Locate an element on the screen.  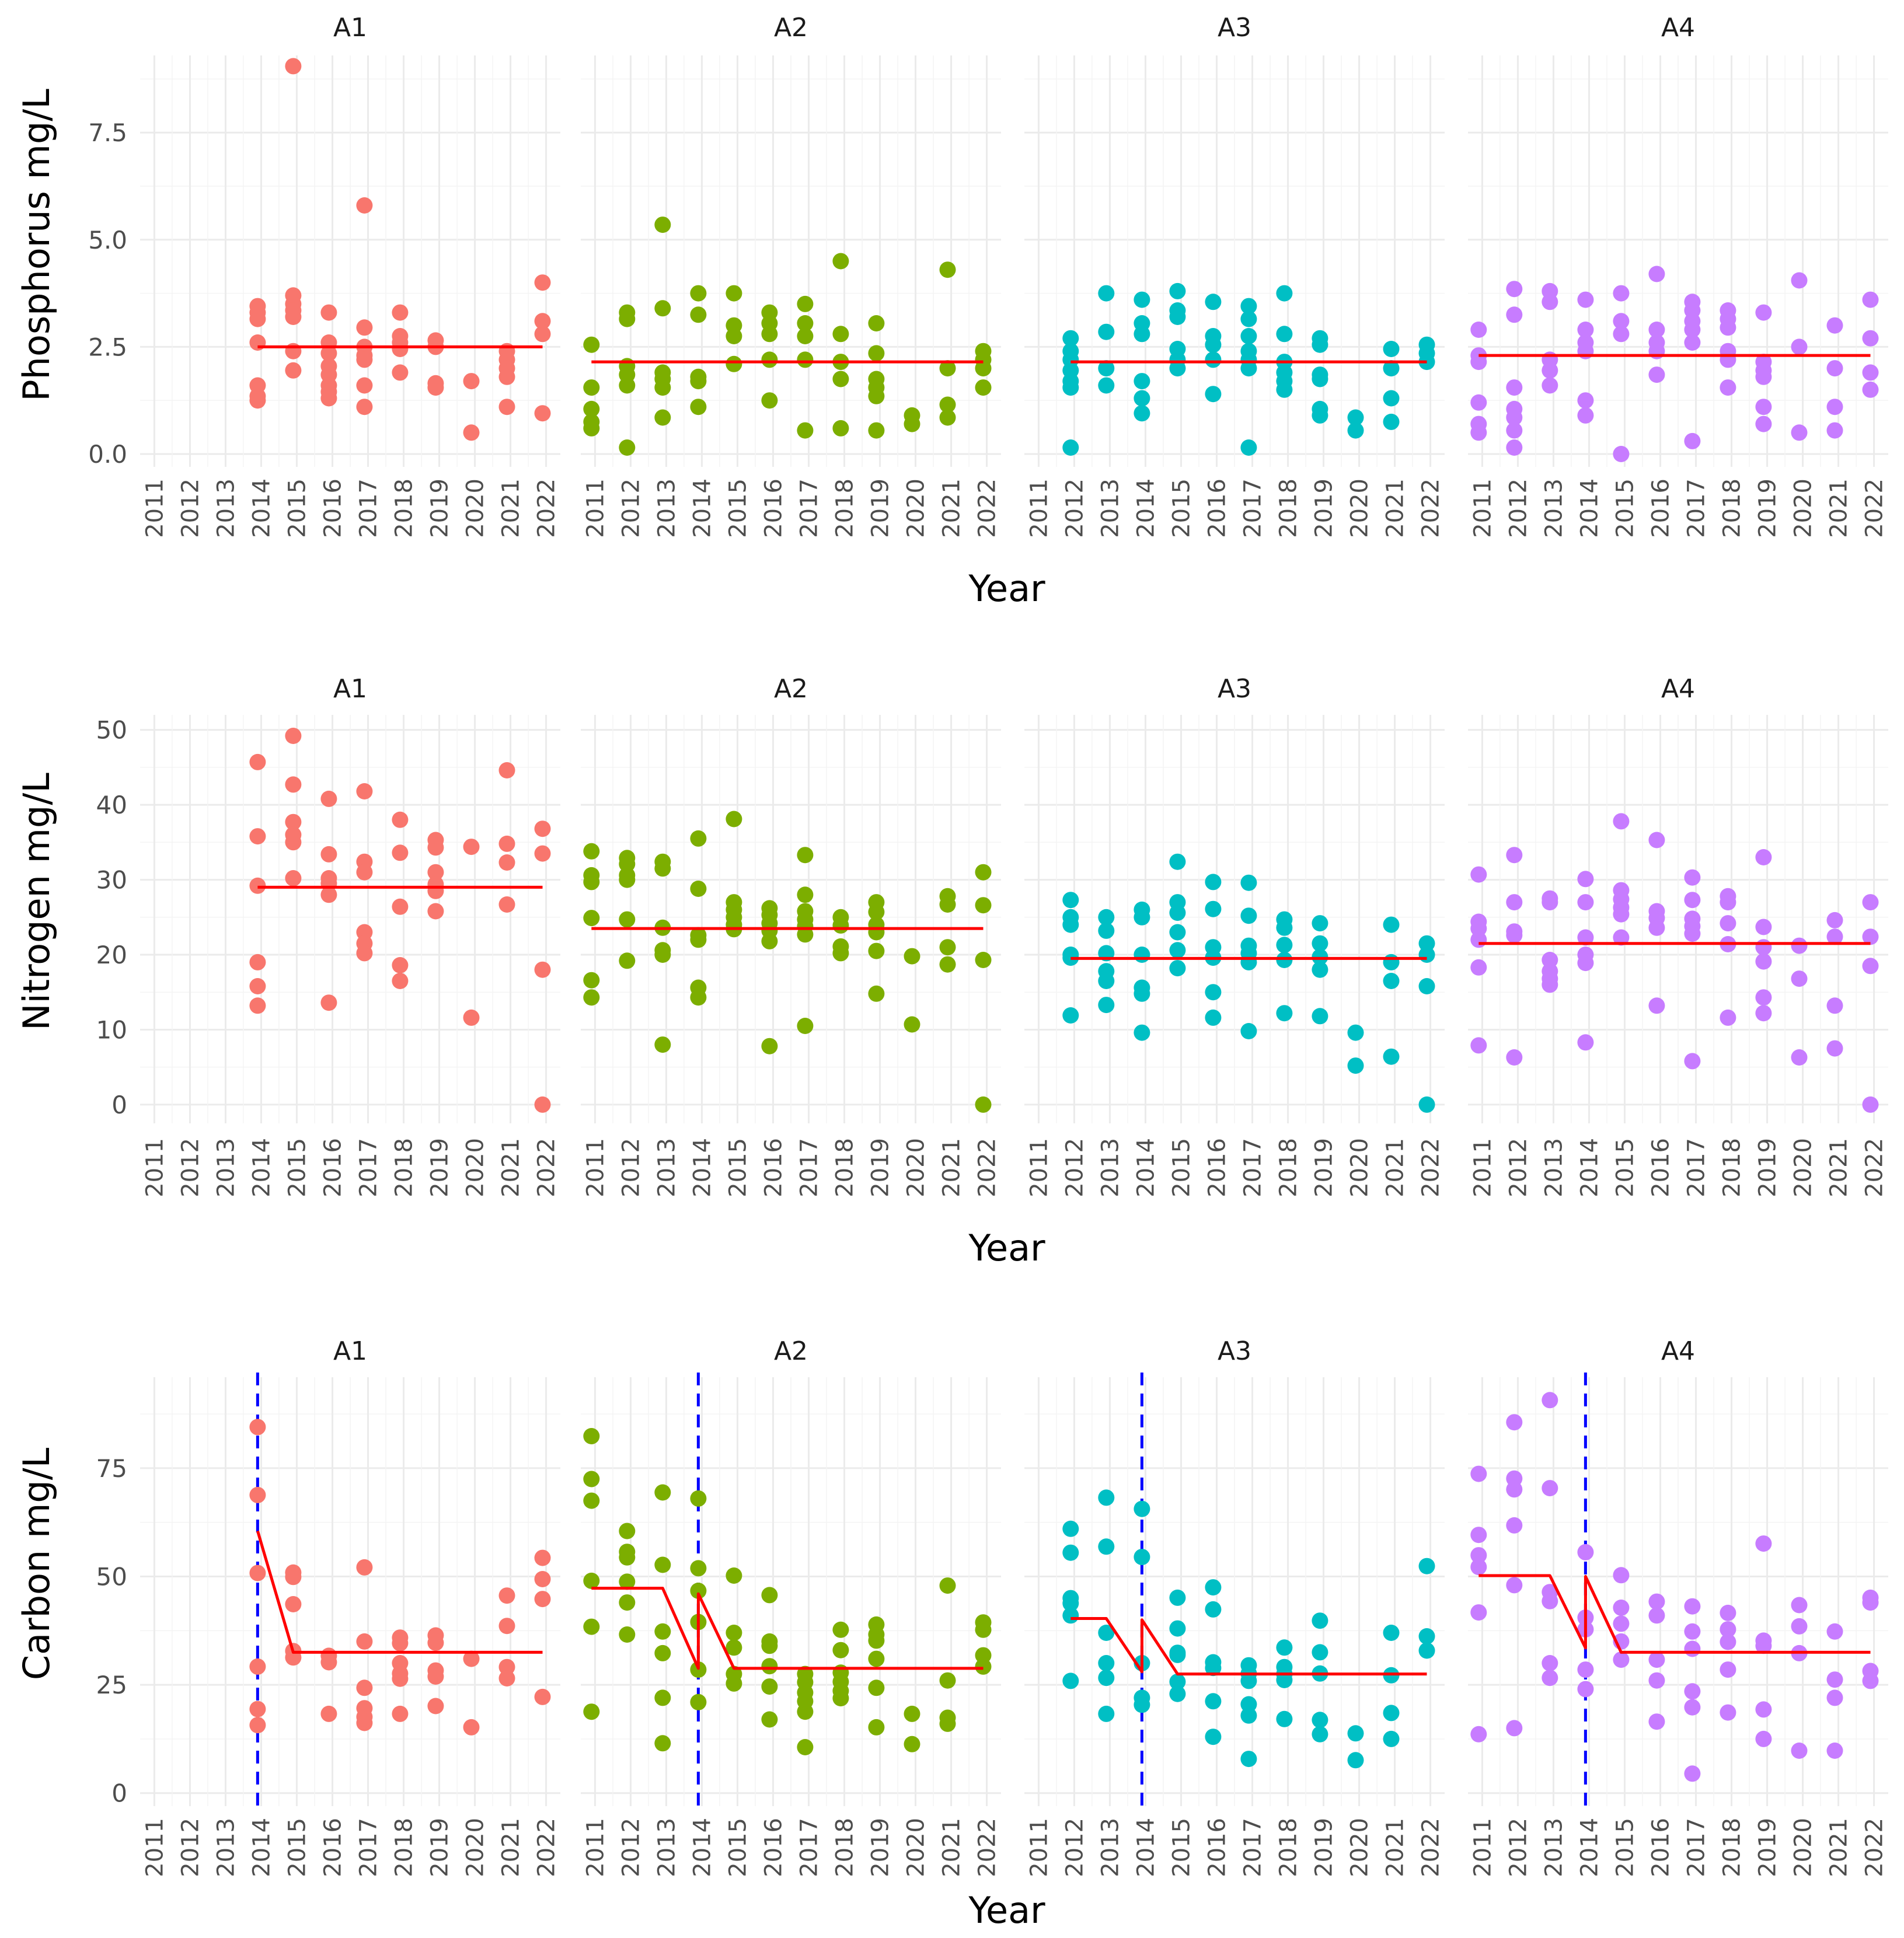
trend-line is located at coordinates (399, 1592).